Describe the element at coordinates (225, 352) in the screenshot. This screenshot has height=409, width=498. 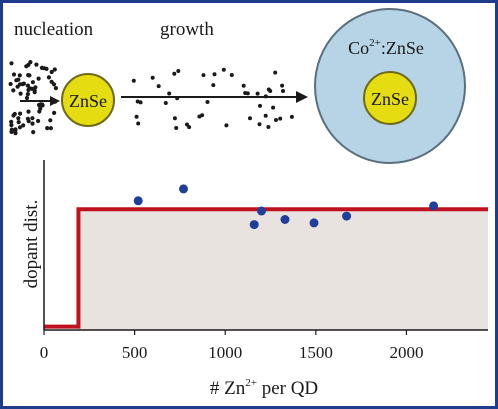
I see `x-tick-label: 1000` at that location.